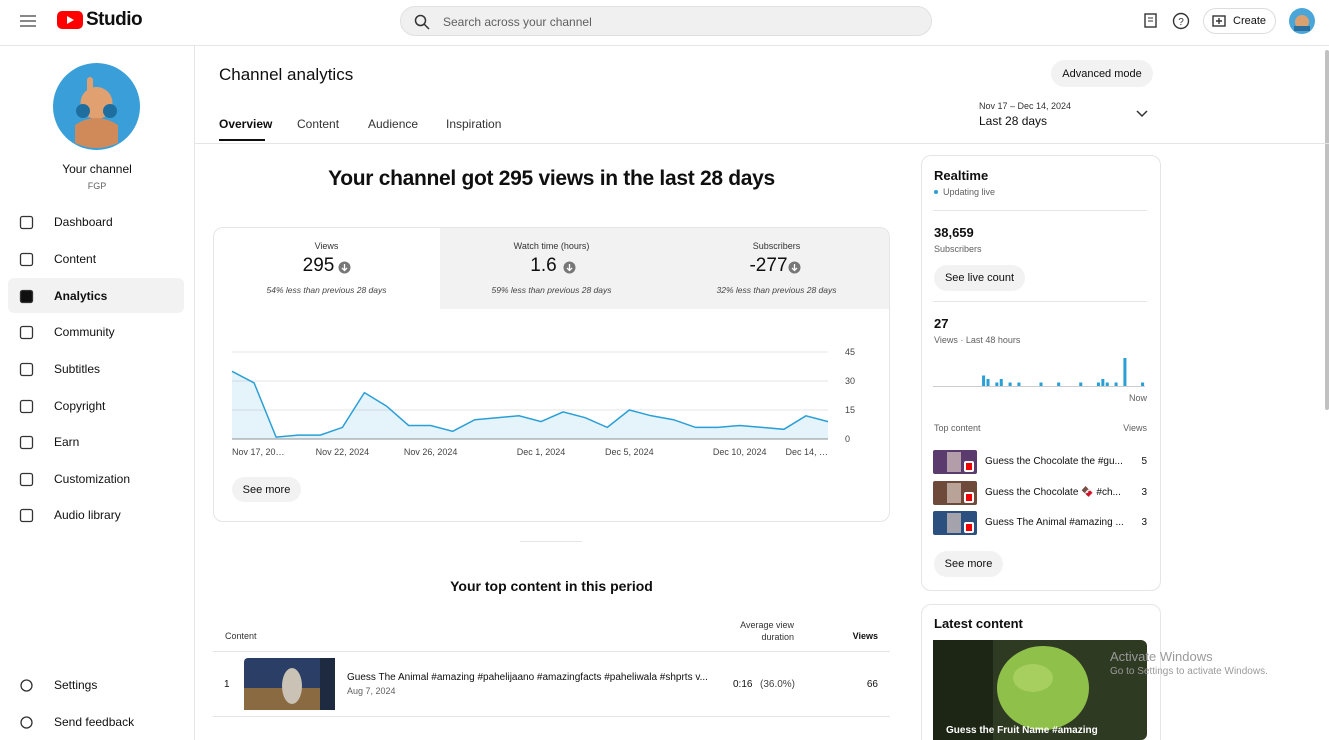  I want to click on x-tick-label: Dec 1, 2024, so click(541, 452).